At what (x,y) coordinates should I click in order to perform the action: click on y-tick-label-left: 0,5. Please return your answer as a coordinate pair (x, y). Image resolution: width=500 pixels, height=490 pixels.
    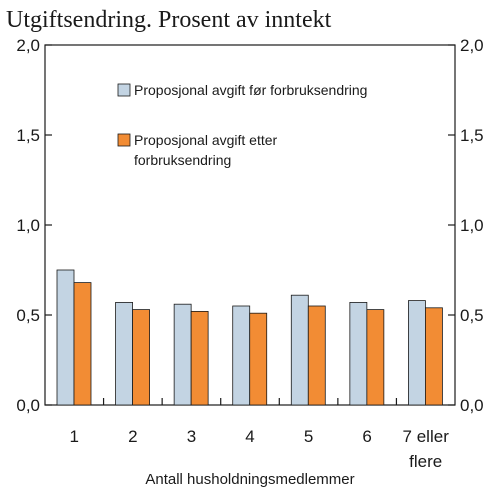
    Looking at the image, I should click on (28, 315).